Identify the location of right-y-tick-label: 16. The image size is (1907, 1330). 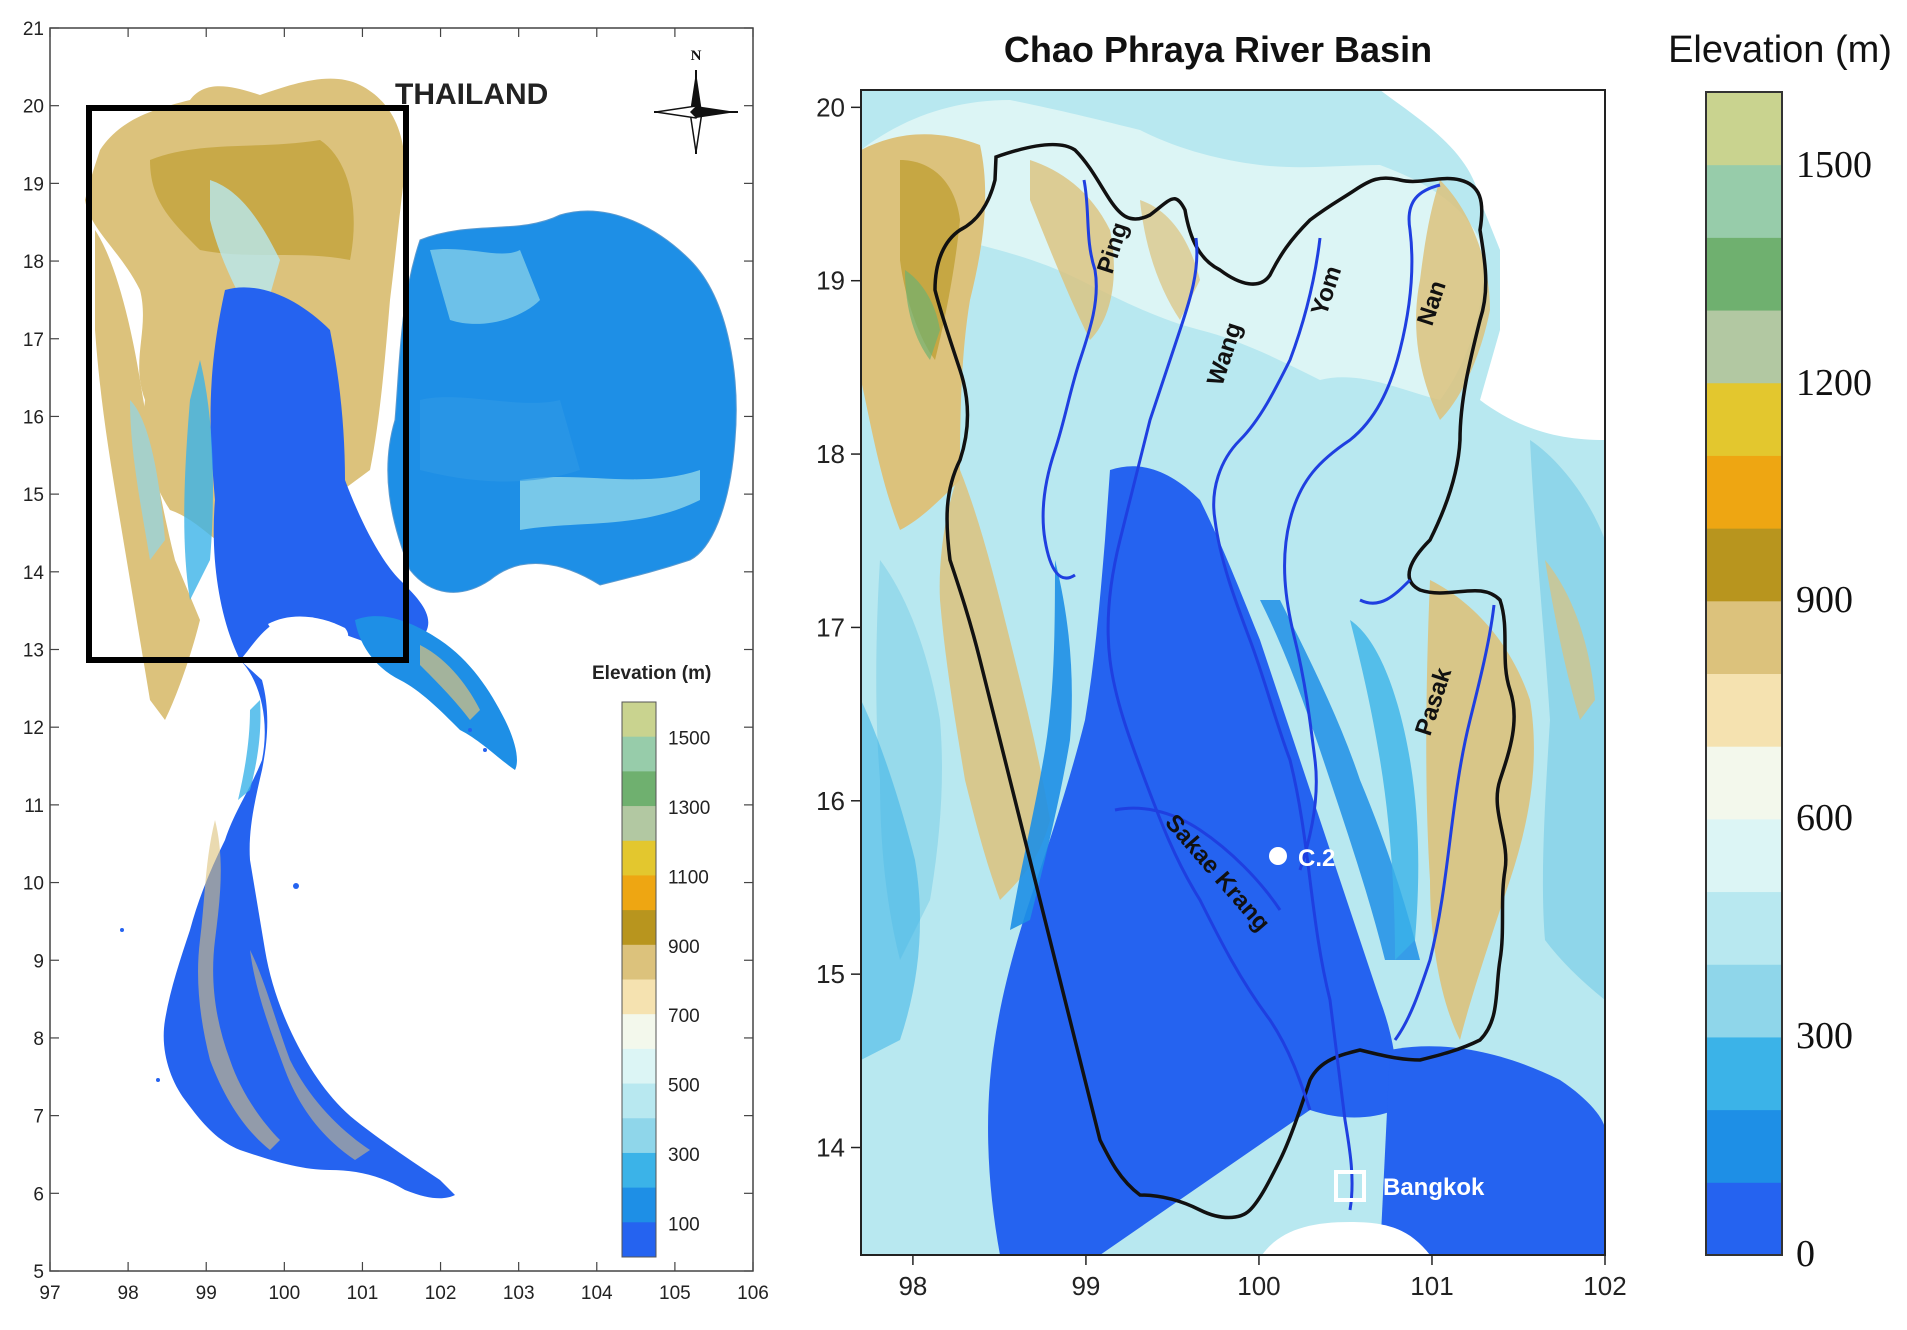
(830, 801).